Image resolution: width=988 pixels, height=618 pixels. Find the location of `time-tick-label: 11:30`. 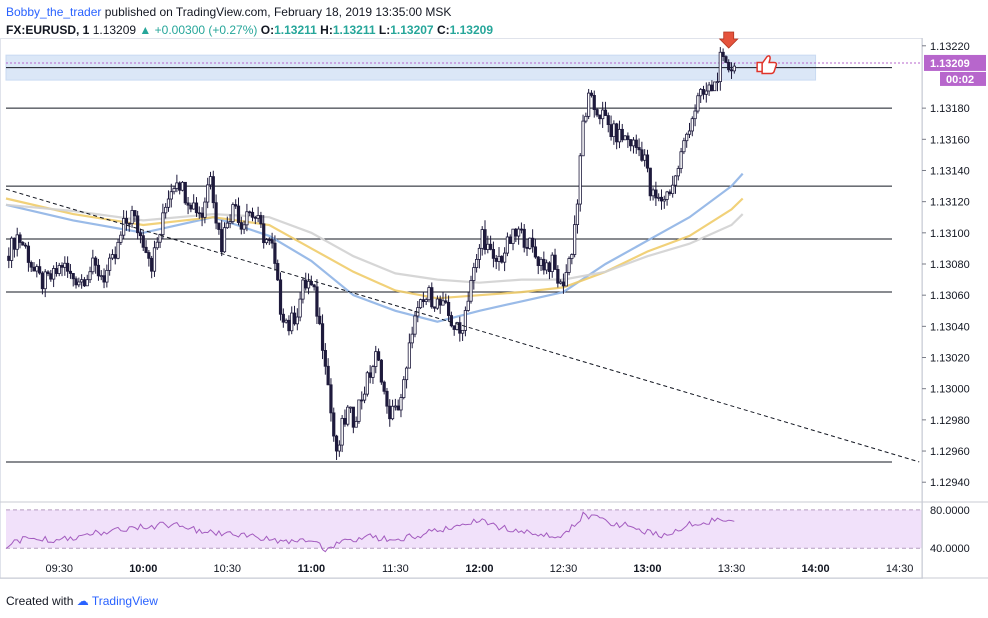

time-tick-label: 11:30 is located at coordinates (395, 569).